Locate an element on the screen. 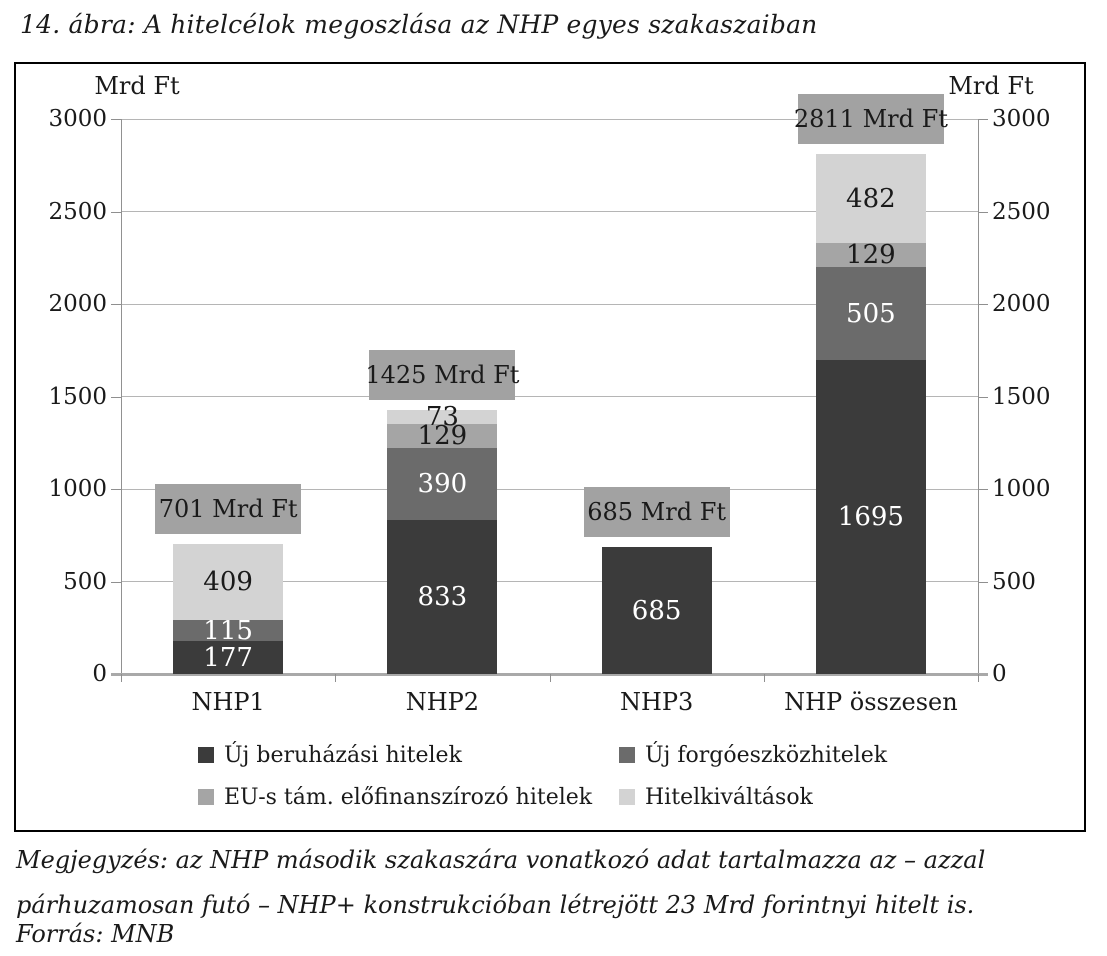  y-tick-label-right: 1500 is located at coordinates (1021, 396).